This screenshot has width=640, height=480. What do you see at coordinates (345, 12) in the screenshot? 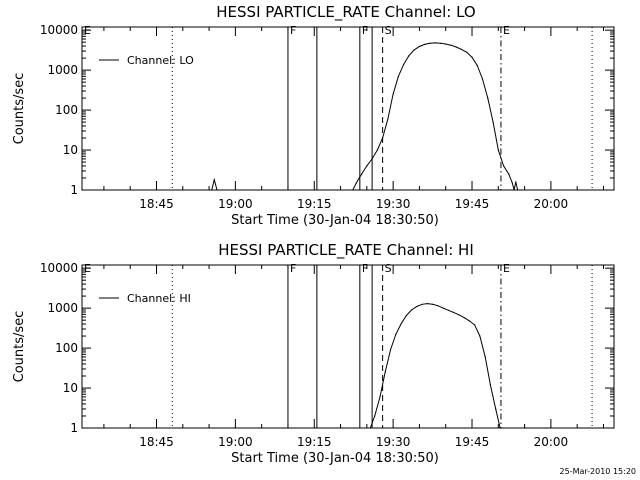
I see `chart-title: HESSI PARTICLE_RATE Channel: LO` at bounding box center [345, 12].